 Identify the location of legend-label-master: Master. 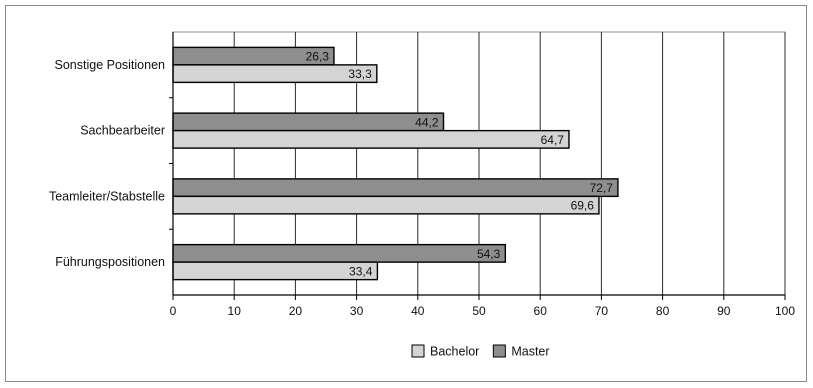
(530, 352).